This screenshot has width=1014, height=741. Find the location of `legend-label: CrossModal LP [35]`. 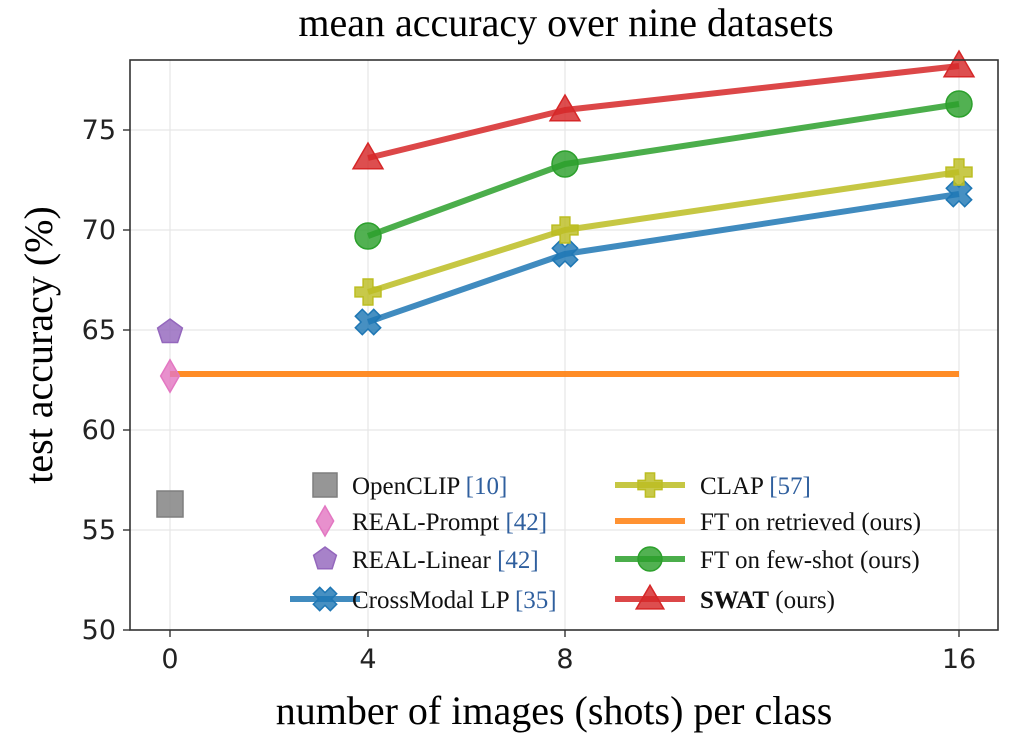

legend-label: CrossModal LP [35] is located at coordinates (454, 600).